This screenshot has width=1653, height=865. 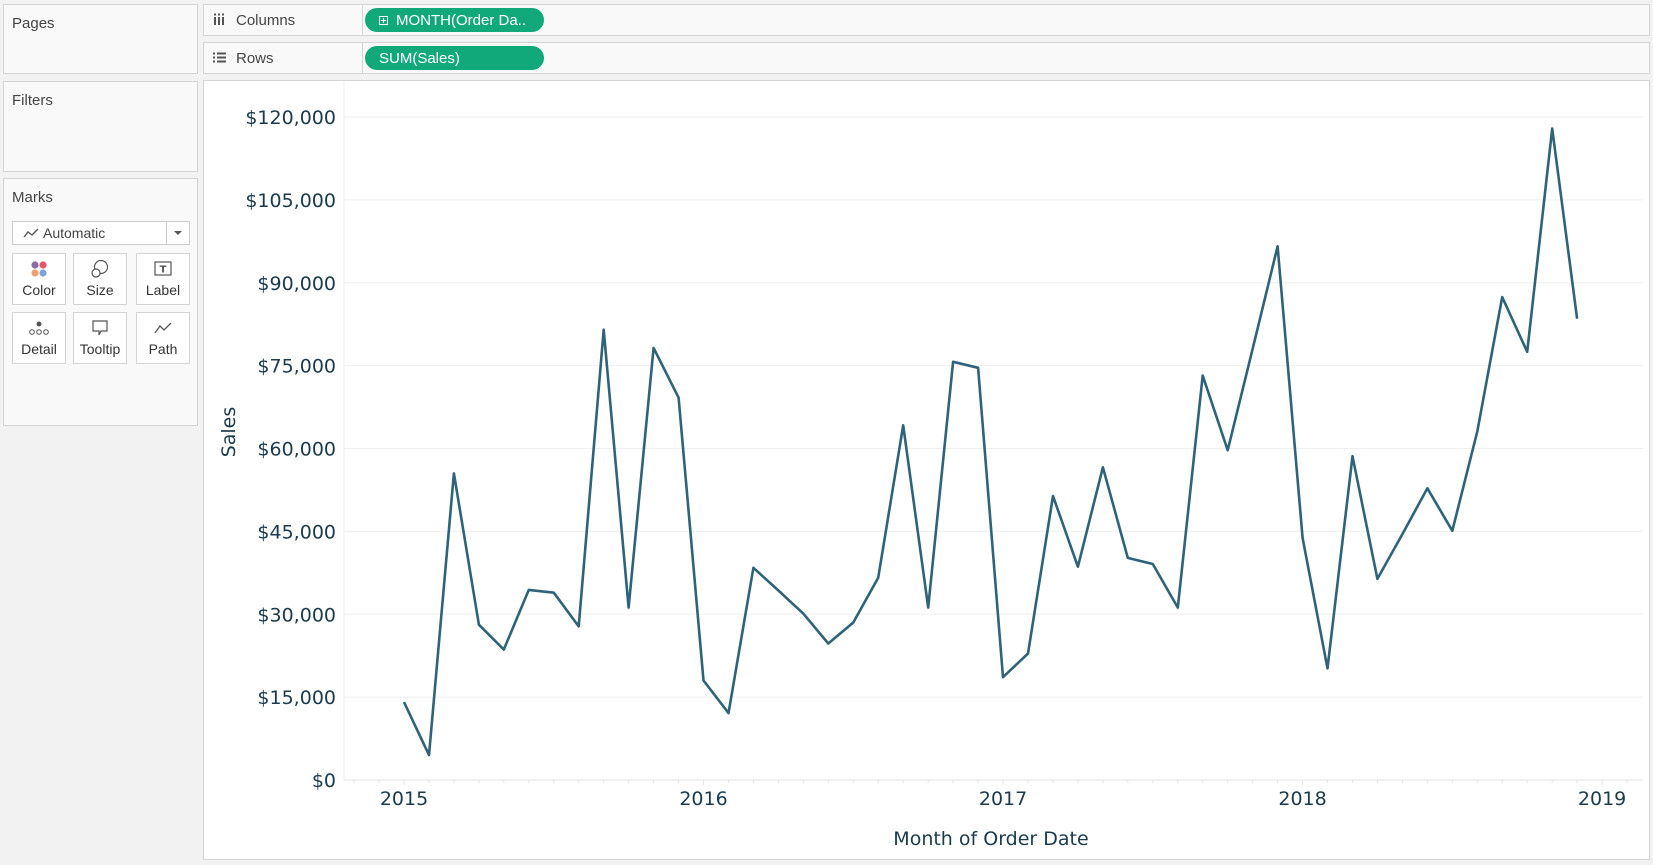 What do you see at coordinates (296, 698) in the screenshot?
I see `y-tick-label: $15,000` at bounding box center [296, 698].